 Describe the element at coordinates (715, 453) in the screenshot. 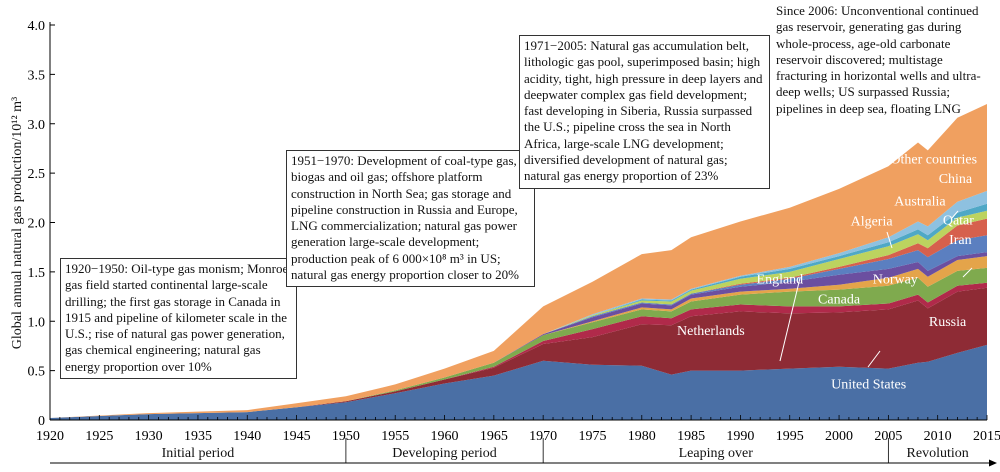

I see `period-label-leaping-over: Leaping over` at that location.